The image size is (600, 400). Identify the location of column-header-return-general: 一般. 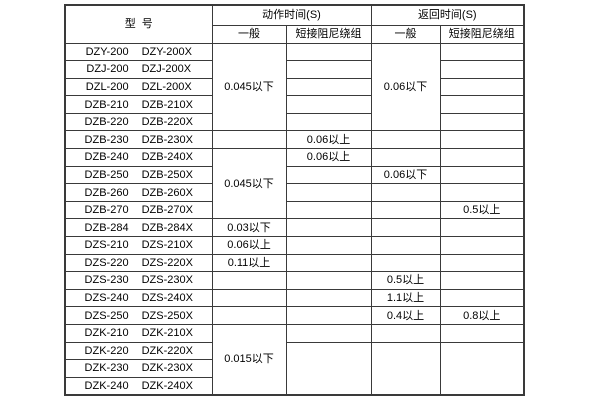
(405, 34).